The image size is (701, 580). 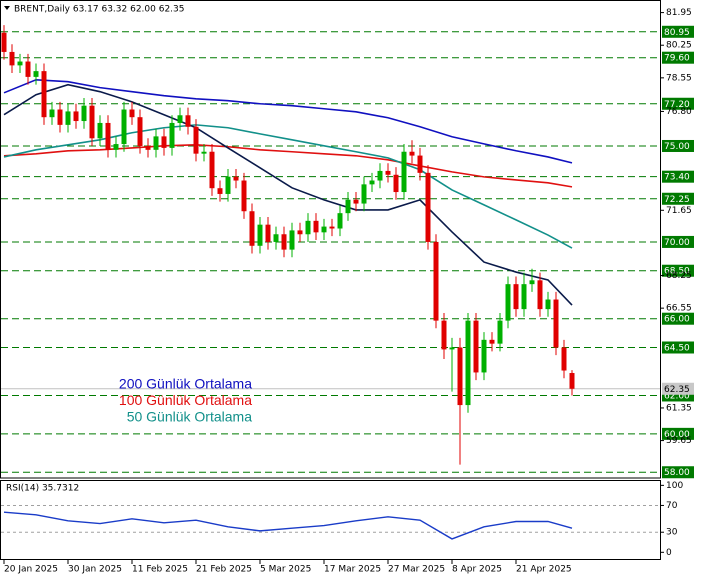 What do you see at coordinates (352, 570) in the screenshot?
I see `x-tick-label: 17 Mar 2025` at bounding box center [352, 570].